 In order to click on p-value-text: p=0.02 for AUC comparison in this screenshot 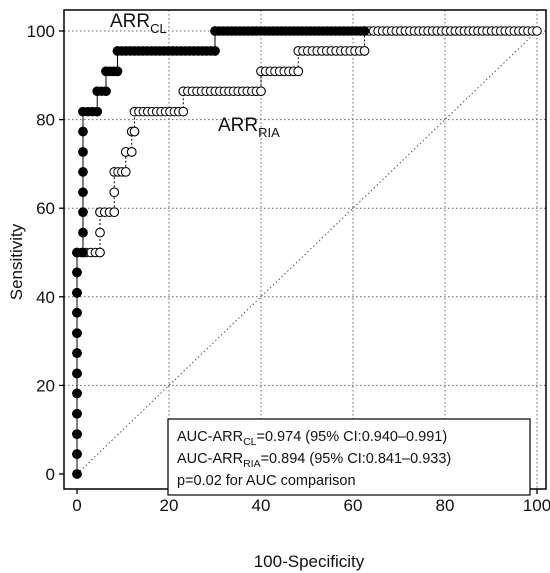, I will do `click(266, 481)`.